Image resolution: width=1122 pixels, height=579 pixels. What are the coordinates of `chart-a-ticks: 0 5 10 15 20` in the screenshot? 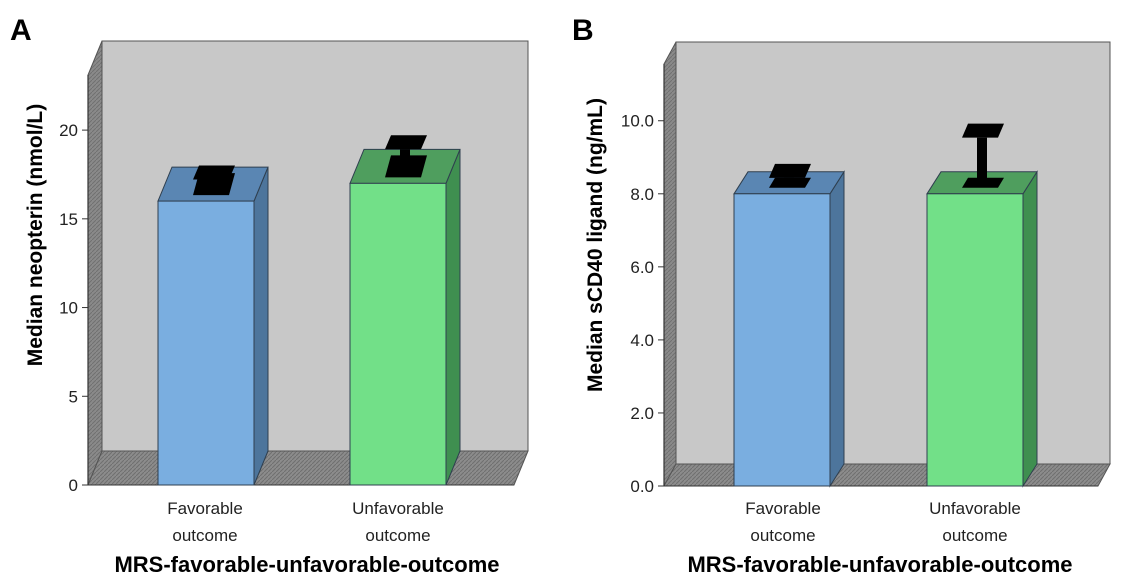 It's located at (73, 308).